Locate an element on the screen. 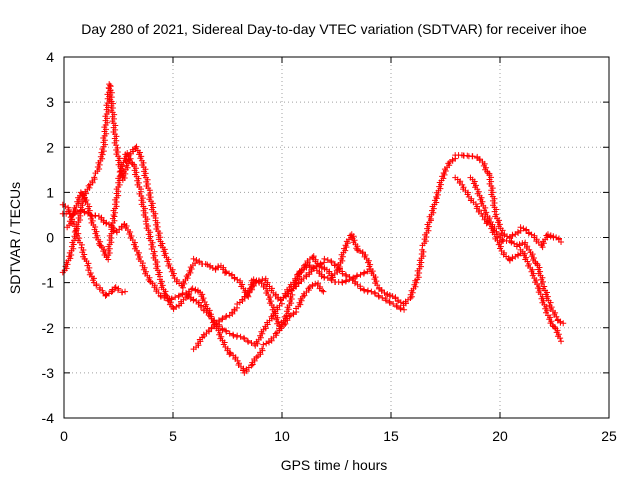 The width and height of the screenshot is (640, 480). series-E is located at coordinates (299, 304).